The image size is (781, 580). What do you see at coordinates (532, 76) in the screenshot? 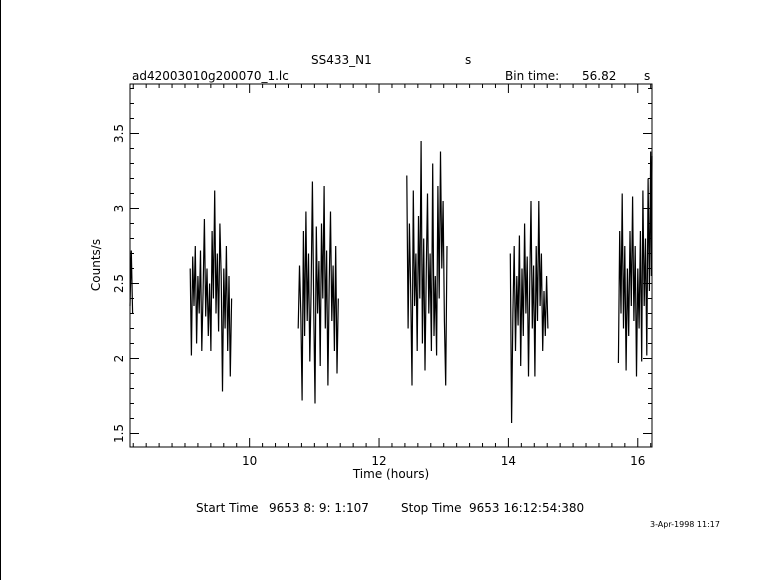
I see `bin-time-label: Bin time:` at bounding box center [532, 76].